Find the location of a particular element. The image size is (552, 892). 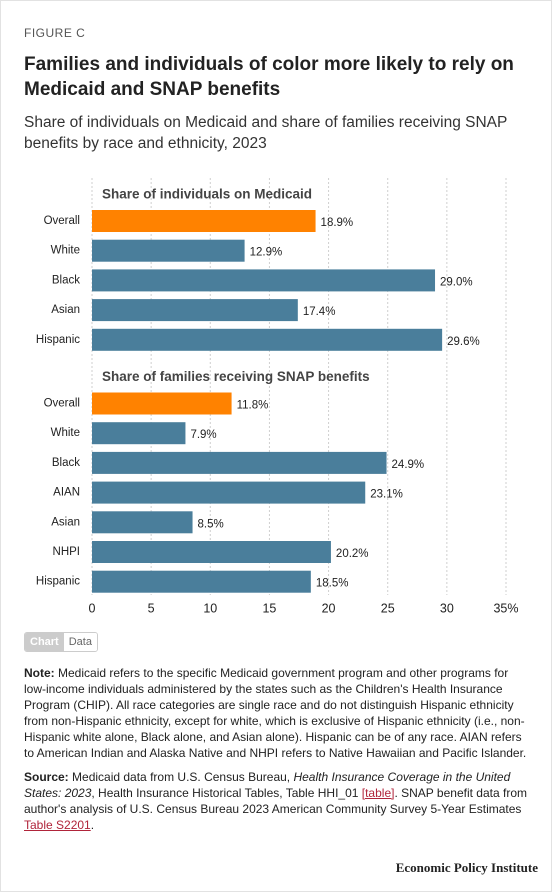

y-tick-label: AIAN is located at coordinates (66, 493).